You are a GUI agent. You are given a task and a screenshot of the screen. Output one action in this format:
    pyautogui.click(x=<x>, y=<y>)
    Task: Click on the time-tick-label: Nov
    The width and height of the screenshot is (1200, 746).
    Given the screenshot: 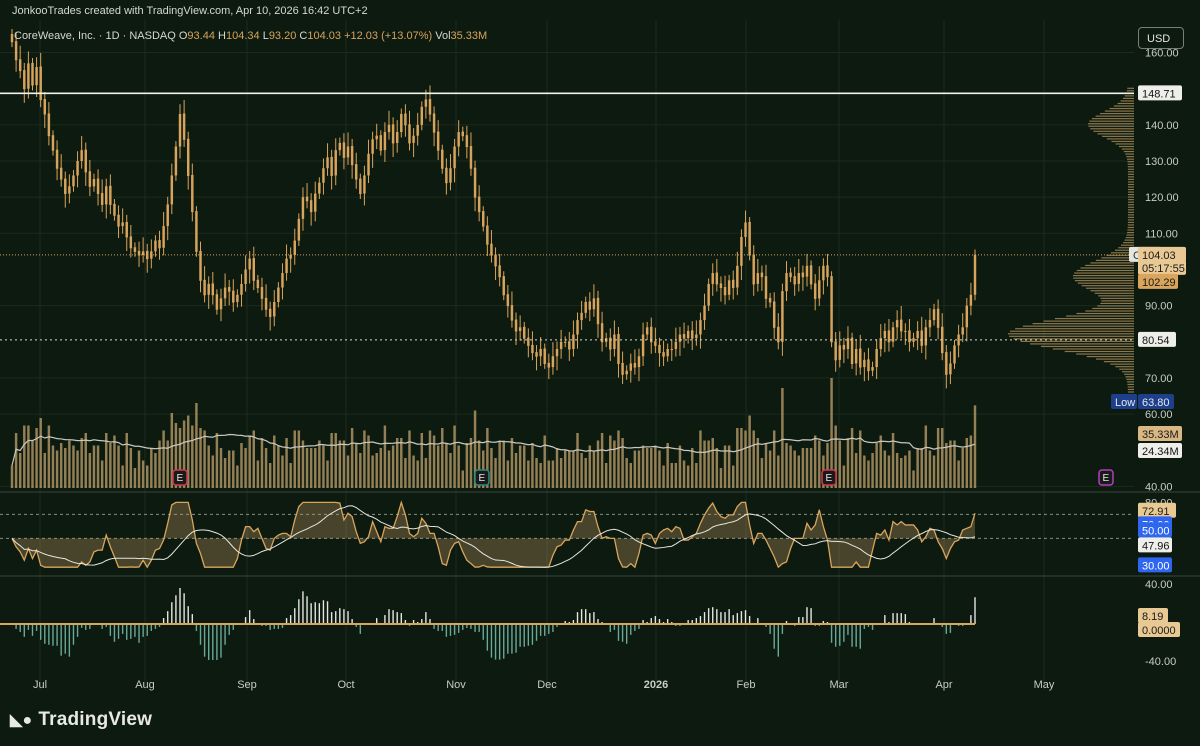 What is the action you would take?
    pyautogui.click(x=456, y=685)
    